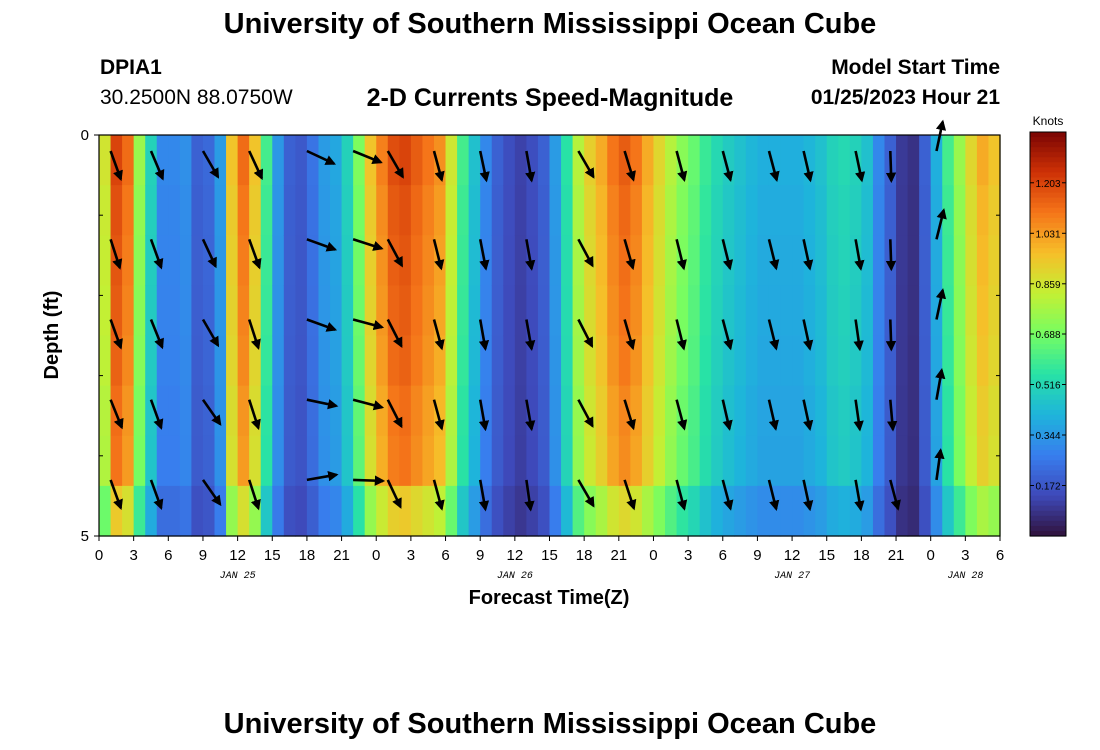 This screenshot has height=750, width=1100. Describe the element at coordinates (480, 555) in the screenshot. I see `x-tick-label: 9` at that location.